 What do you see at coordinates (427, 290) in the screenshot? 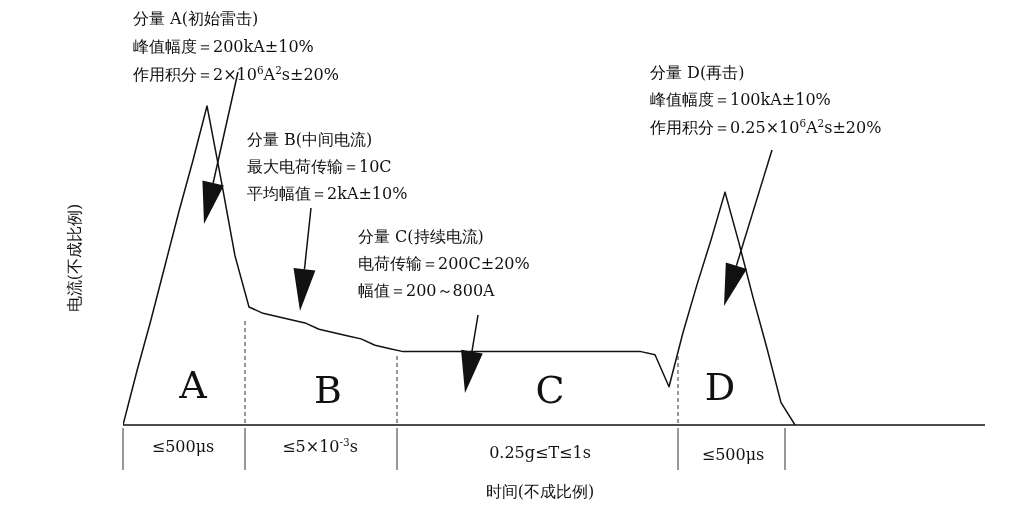
I see `annotation: 幅值＝200～800A` at bounding box center [427, 290].